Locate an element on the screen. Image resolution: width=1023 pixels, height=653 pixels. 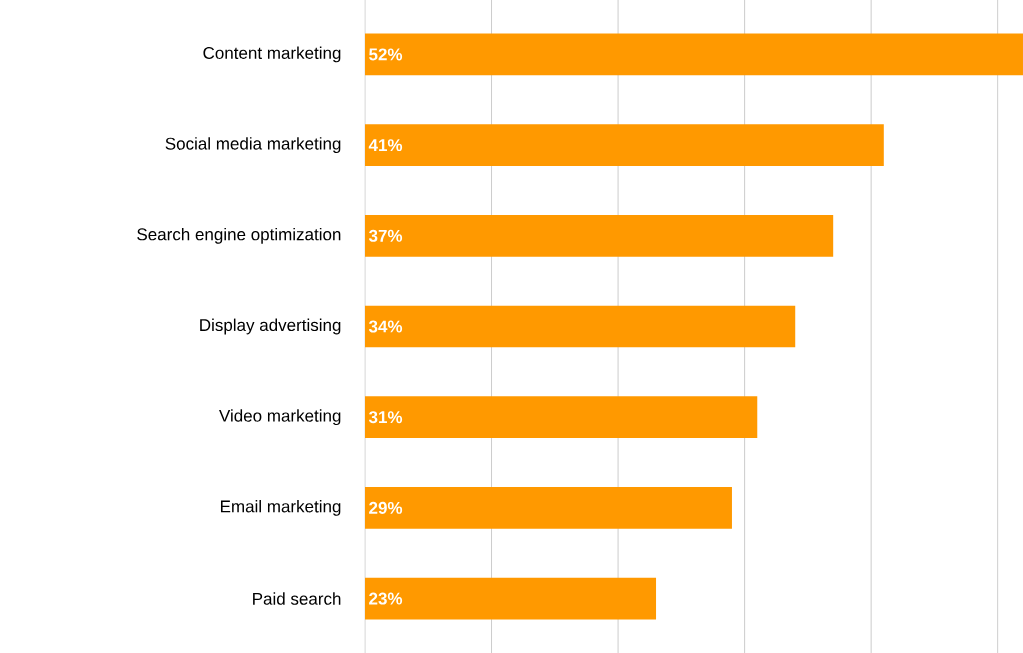
data-label: 29% is located at coordinates (386, 507).